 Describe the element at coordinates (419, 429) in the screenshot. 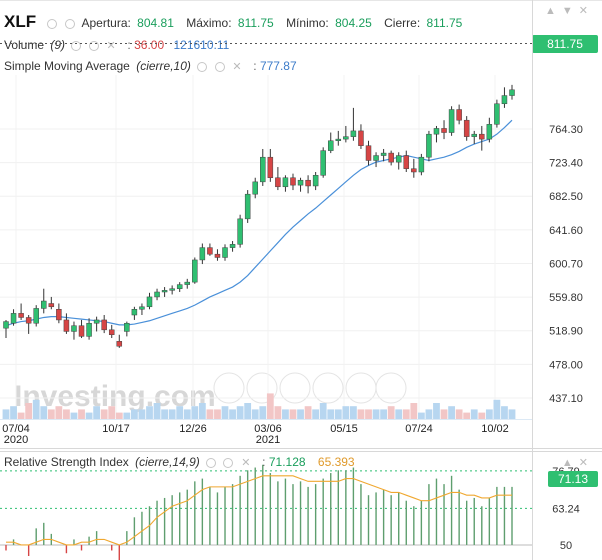

I see `time-tick-label: 07/24` at that location.